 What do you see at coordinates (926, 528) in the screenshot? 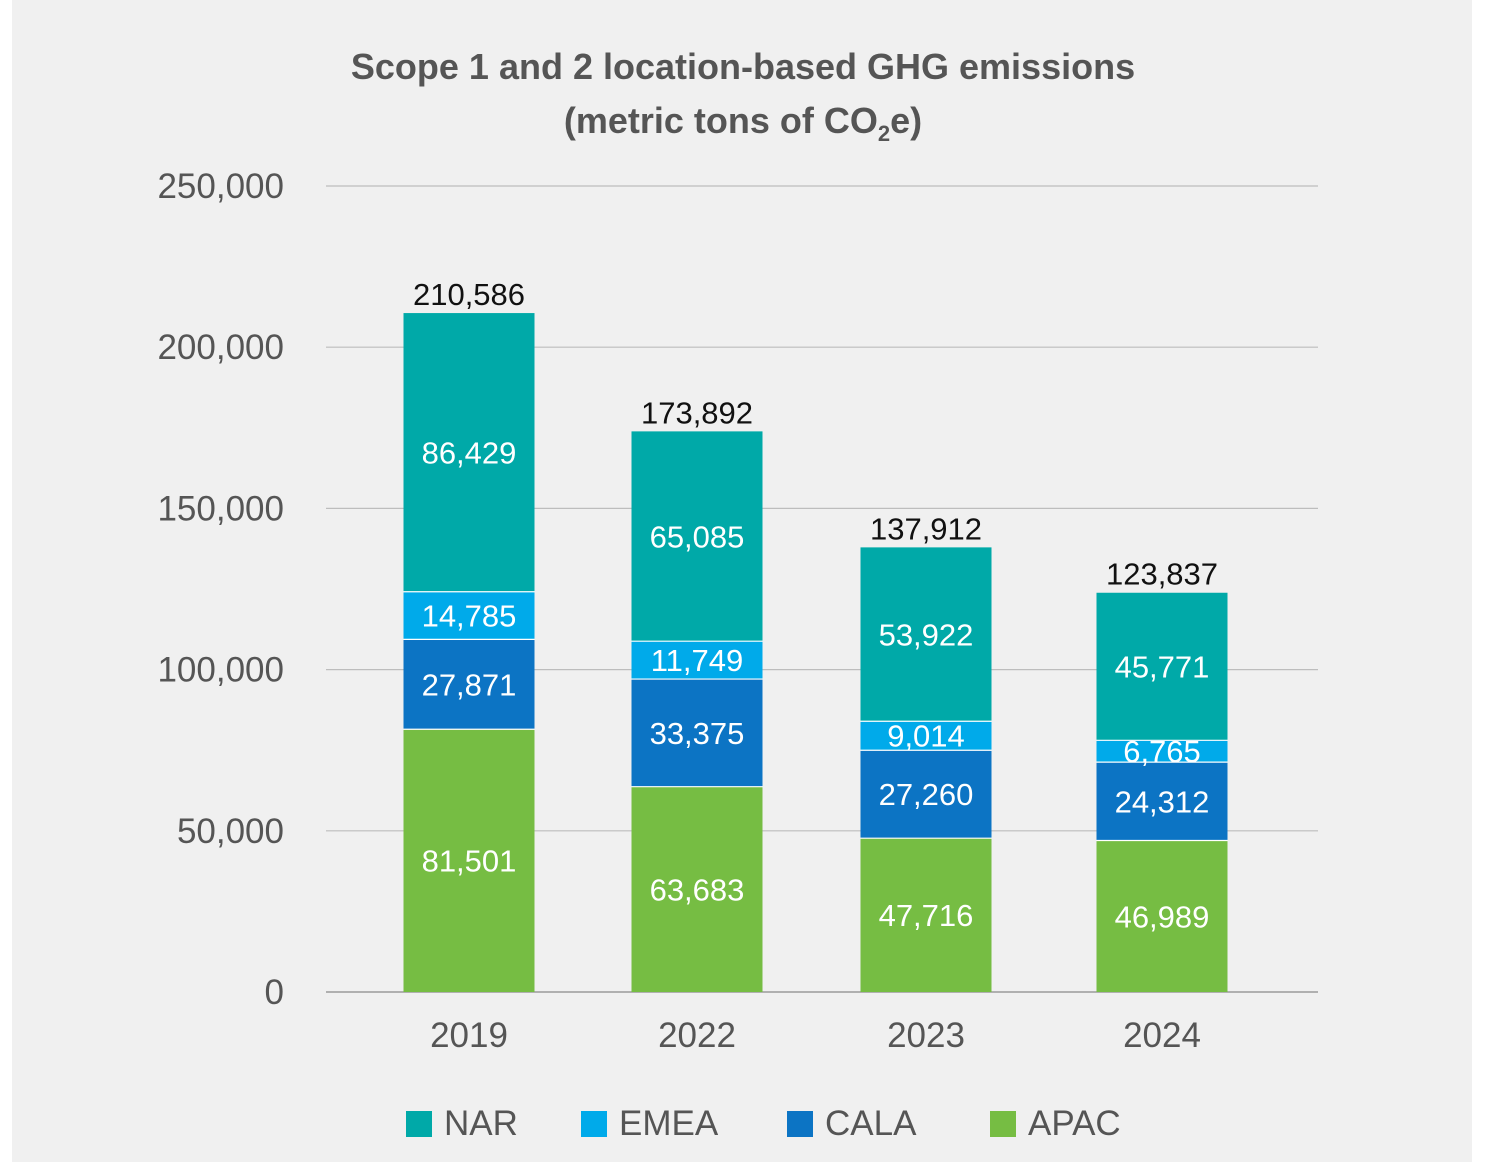
I see `total-label: 137,912` at bounding box center [926, 528].